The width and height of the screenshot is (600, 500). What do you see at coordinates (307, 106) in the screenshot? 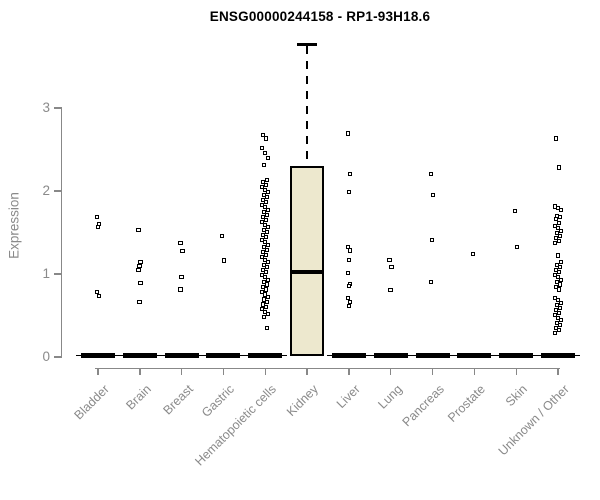
I see `boxplot-upper-whisker` at bounding box center [307, 106].